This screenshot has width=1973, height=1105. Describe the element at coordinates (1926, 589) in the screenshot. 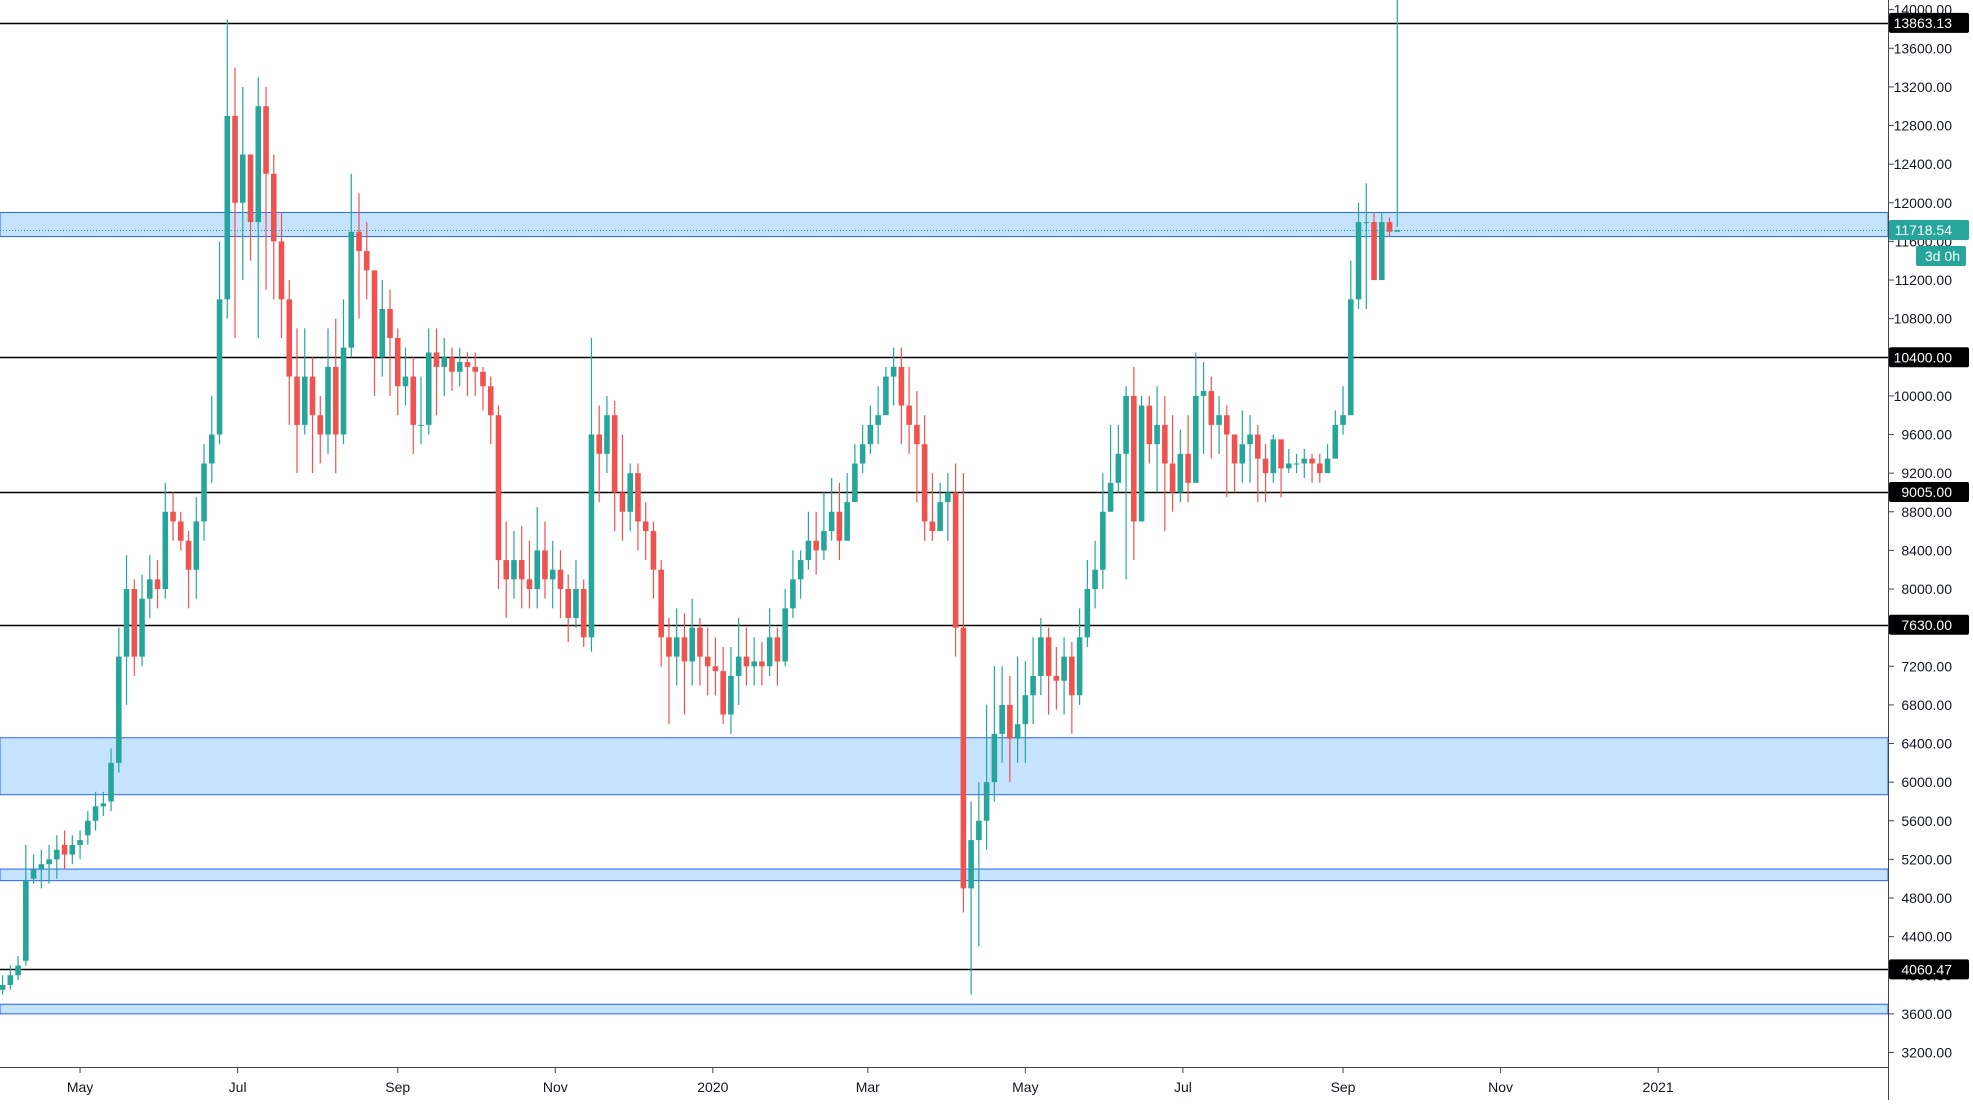

I see `price-tick-label: 8000.00` at that location.